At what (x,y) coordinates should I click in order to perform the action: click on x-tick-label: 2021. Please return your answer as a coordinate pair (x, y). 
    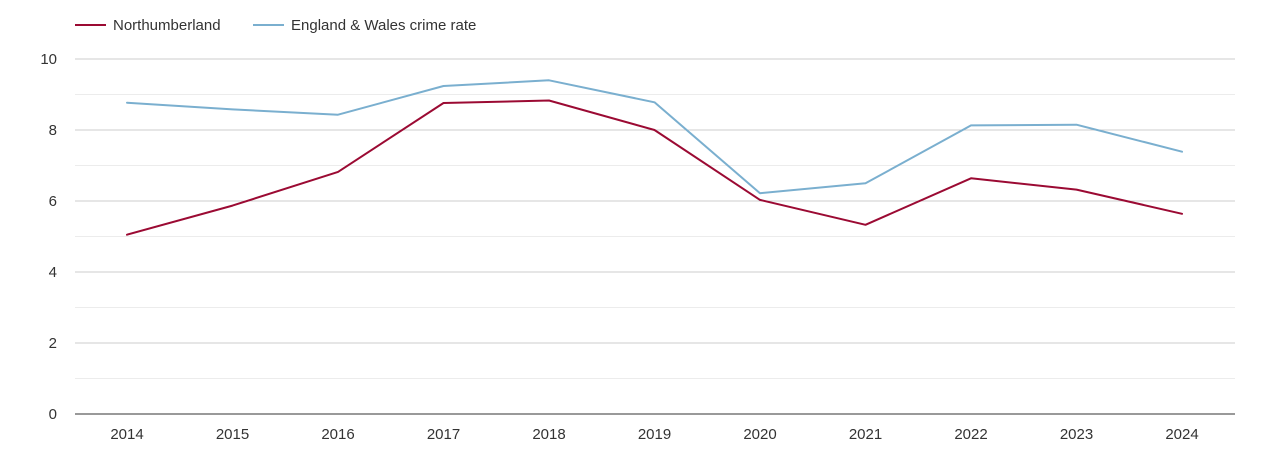
    Looking at the image, I should click on (865, 434).